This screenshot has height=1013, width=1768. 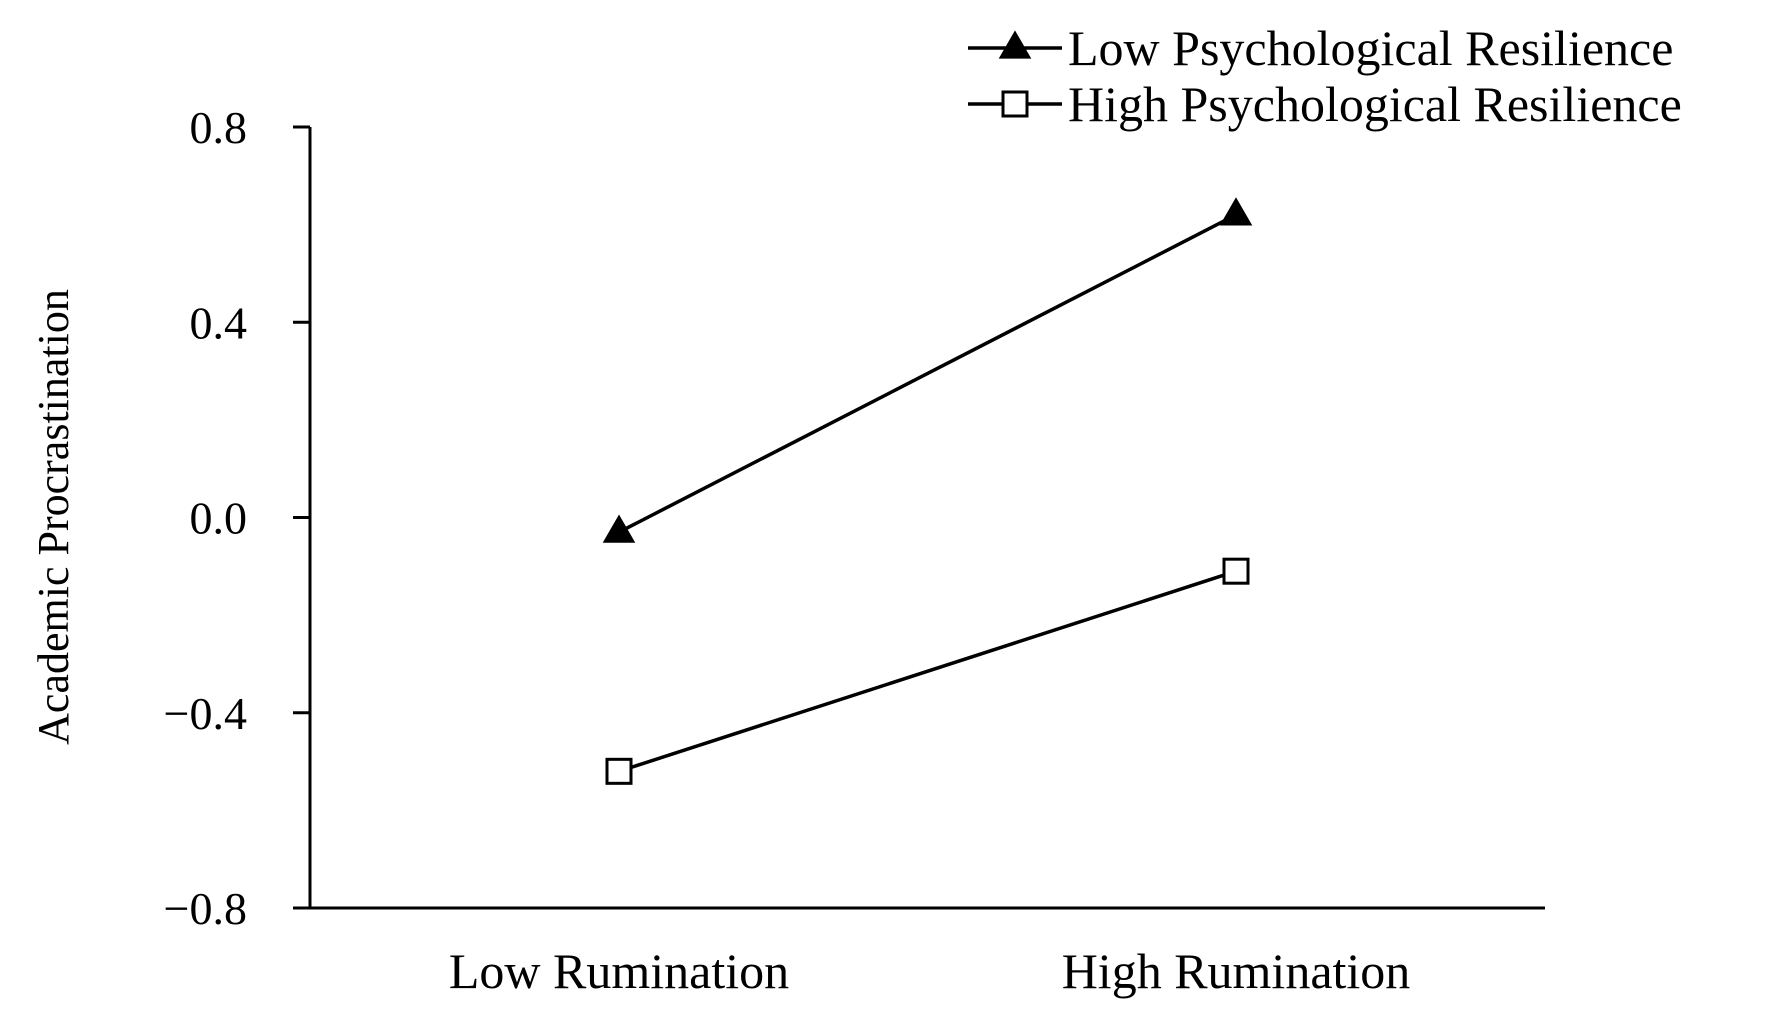 What do you see at coordinates (1375, 104) in the screenshot?
I see `legend-label: High Psychological Resilience` at bounding box center [1375, 104].